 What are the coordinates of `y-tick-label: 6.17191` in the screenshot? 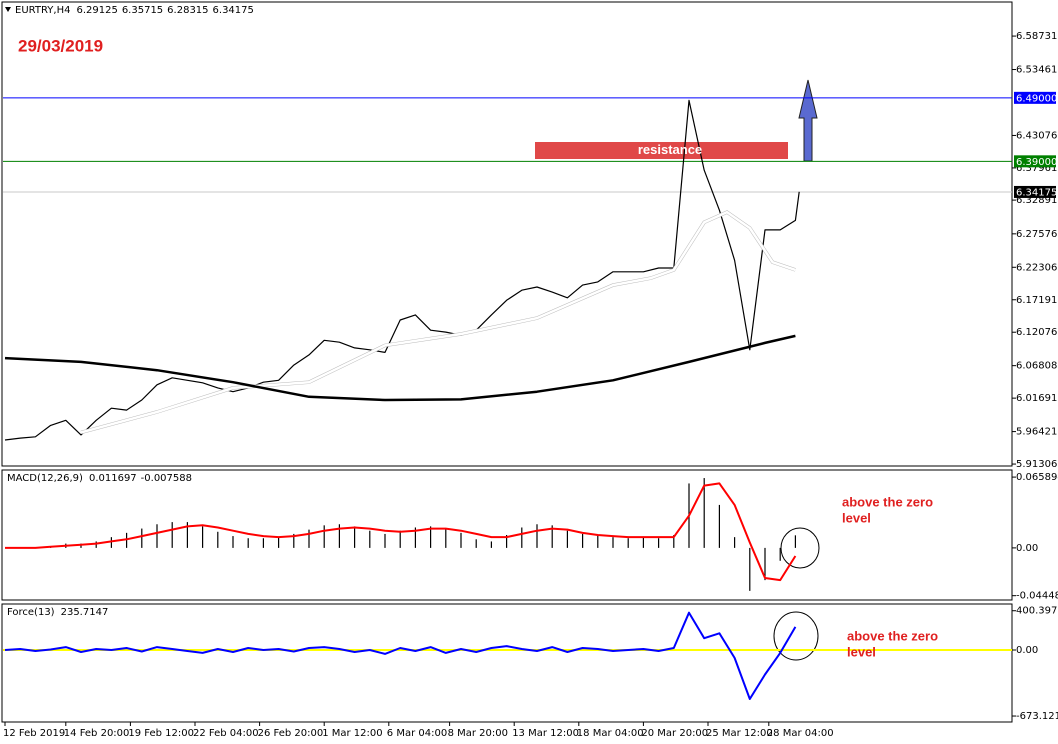 It's located at (1036, 300).